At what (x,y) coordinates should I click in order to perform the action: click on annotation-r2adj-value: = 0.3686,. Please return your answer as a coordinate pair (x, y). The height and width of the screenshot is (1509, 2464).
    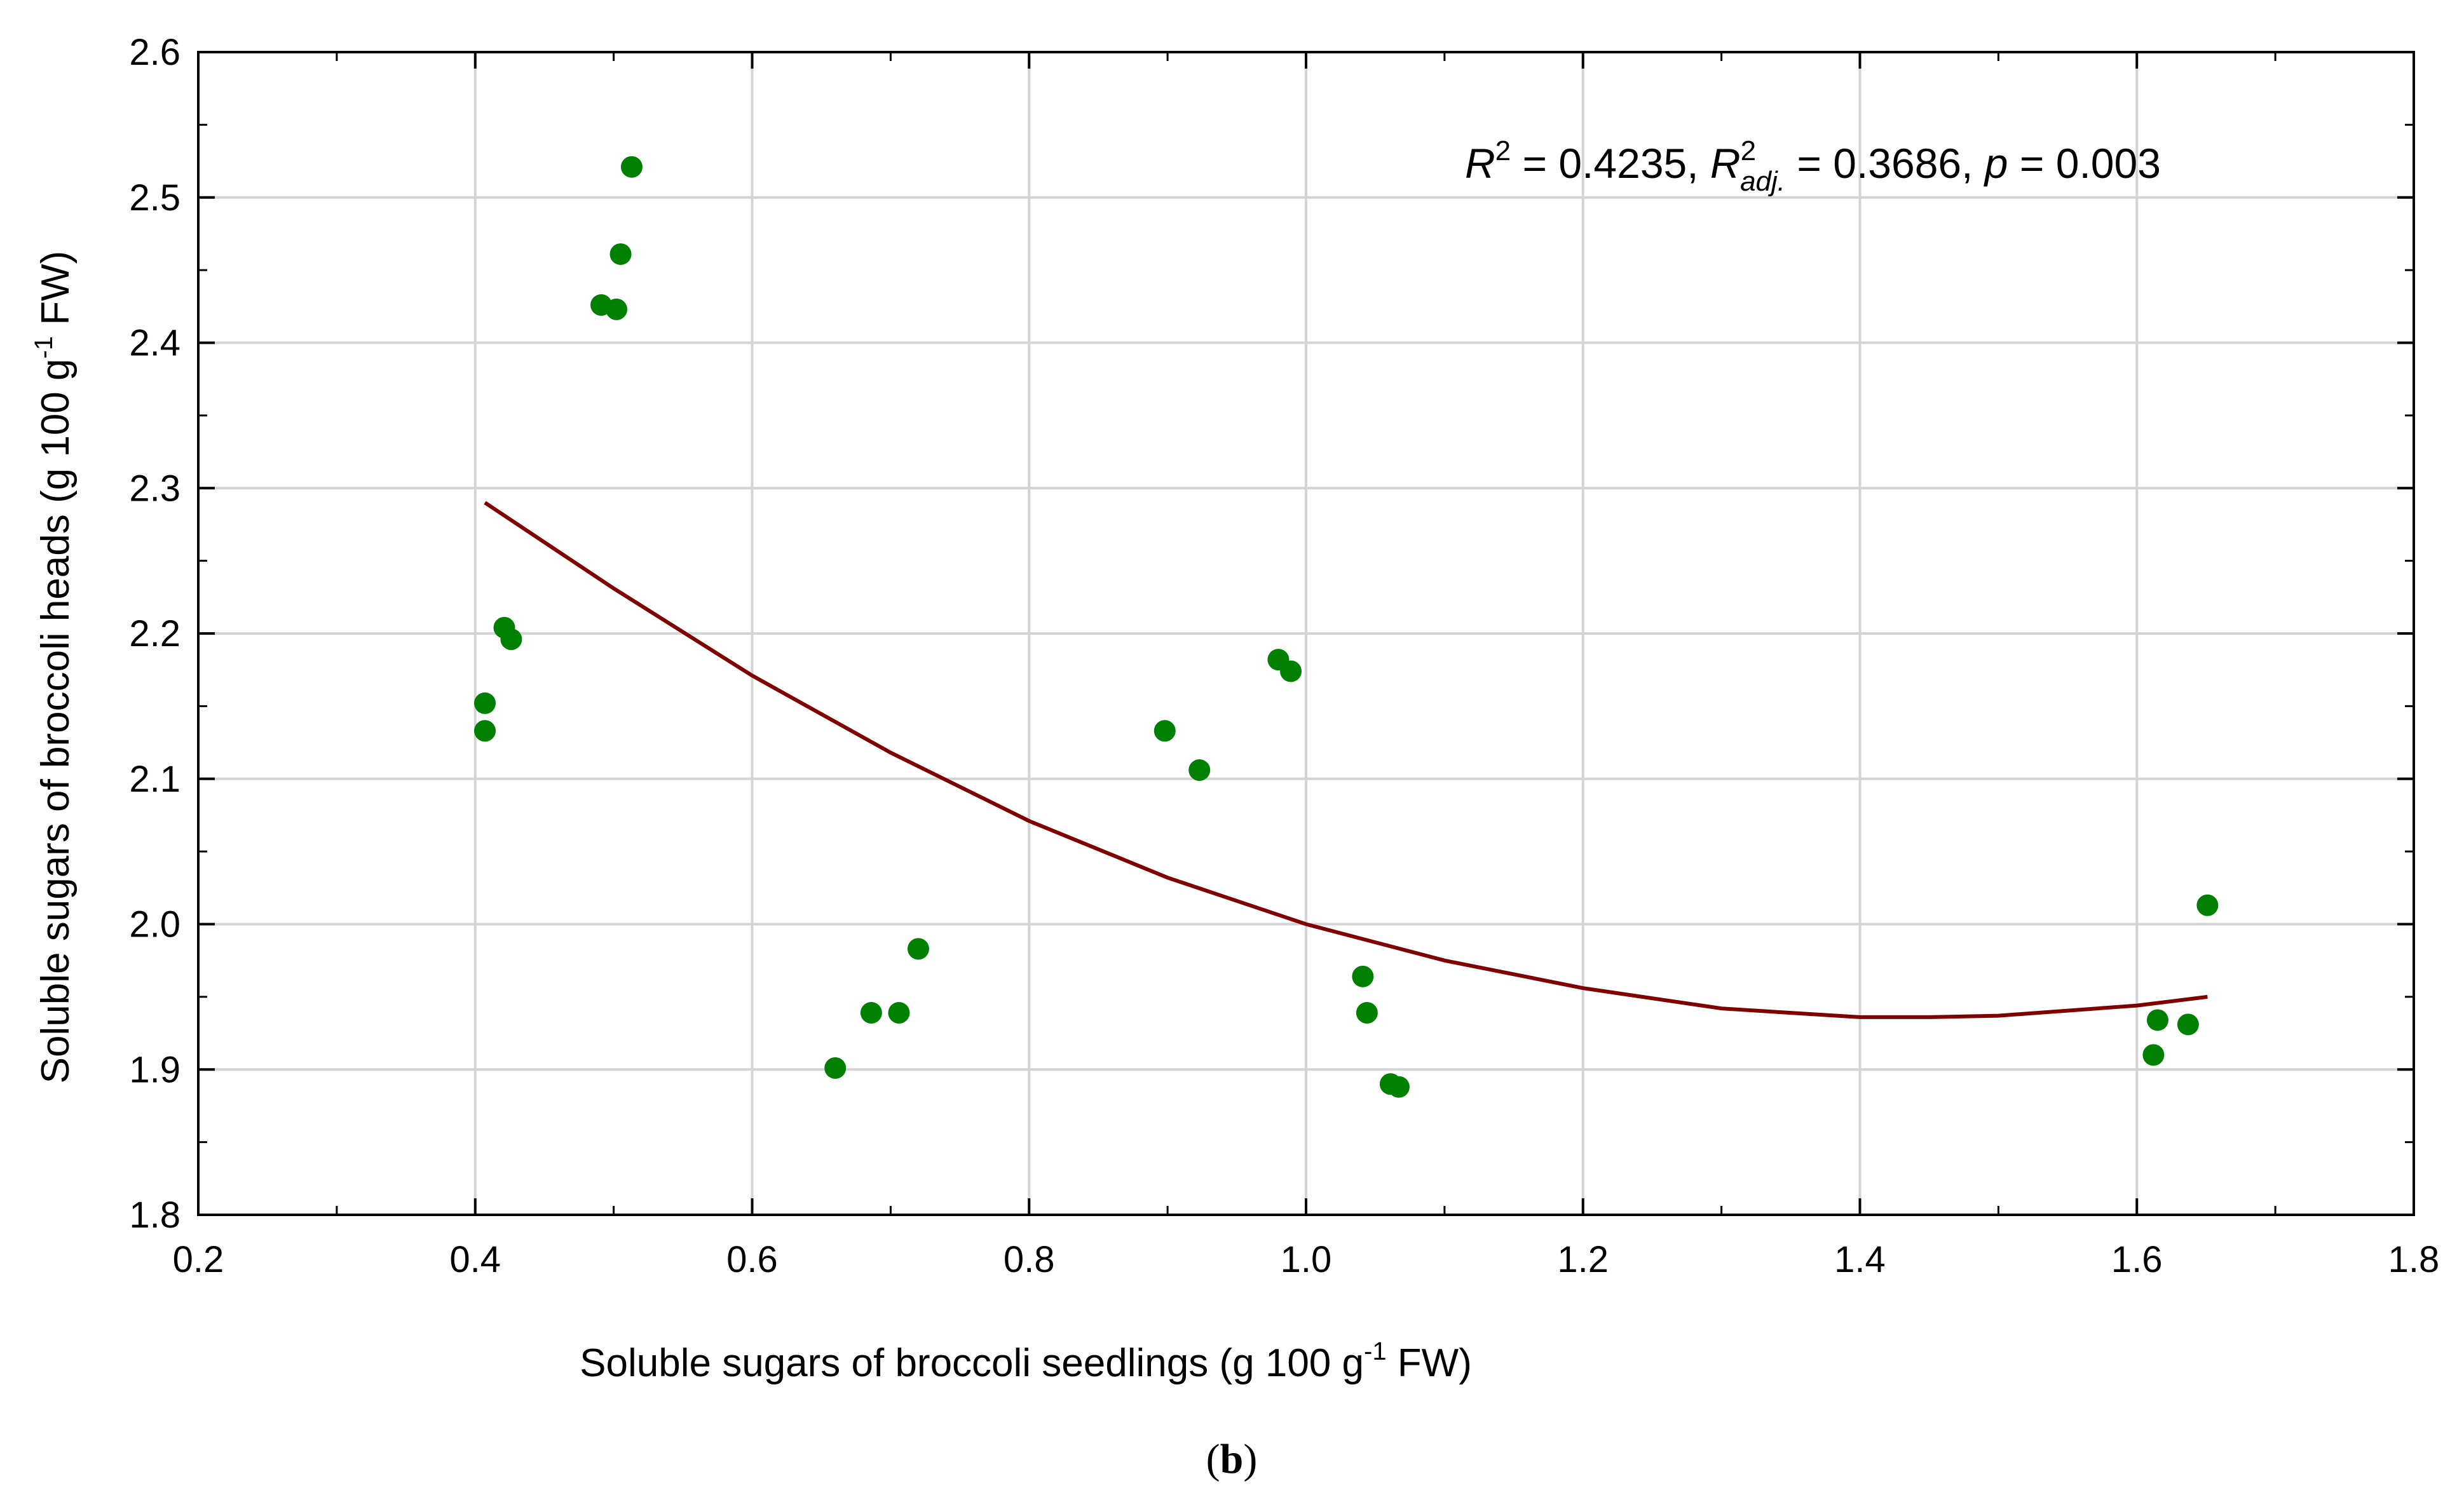
    Looking at the image, I should click on (1885, 163).